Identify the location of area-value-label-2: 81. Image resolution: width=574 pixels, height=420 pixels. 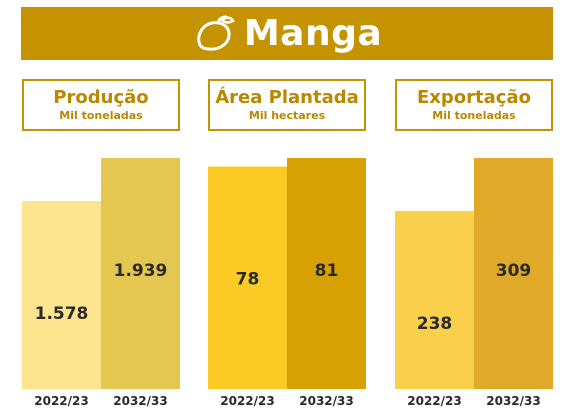
(327, 271).